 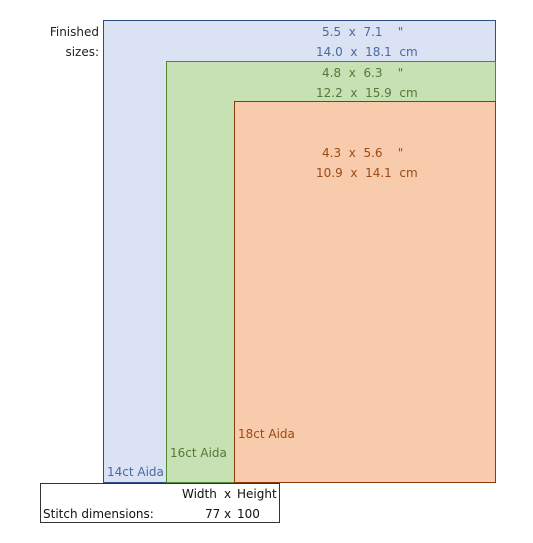 What do you see at coordinates (74, 32) in the screenshot?
I see `finished-label-line1: Finished` at bounding box center [74, 32].